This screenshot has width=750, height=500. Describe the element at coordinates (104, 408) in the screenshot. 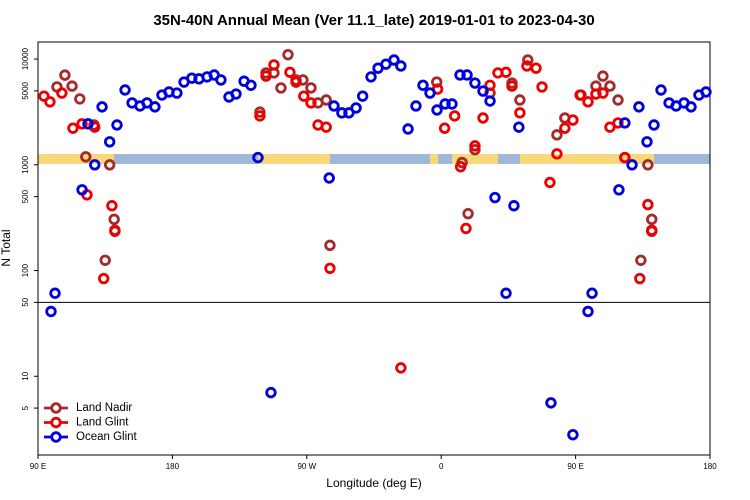

I see `legend-label: Land Nadir` at that location.